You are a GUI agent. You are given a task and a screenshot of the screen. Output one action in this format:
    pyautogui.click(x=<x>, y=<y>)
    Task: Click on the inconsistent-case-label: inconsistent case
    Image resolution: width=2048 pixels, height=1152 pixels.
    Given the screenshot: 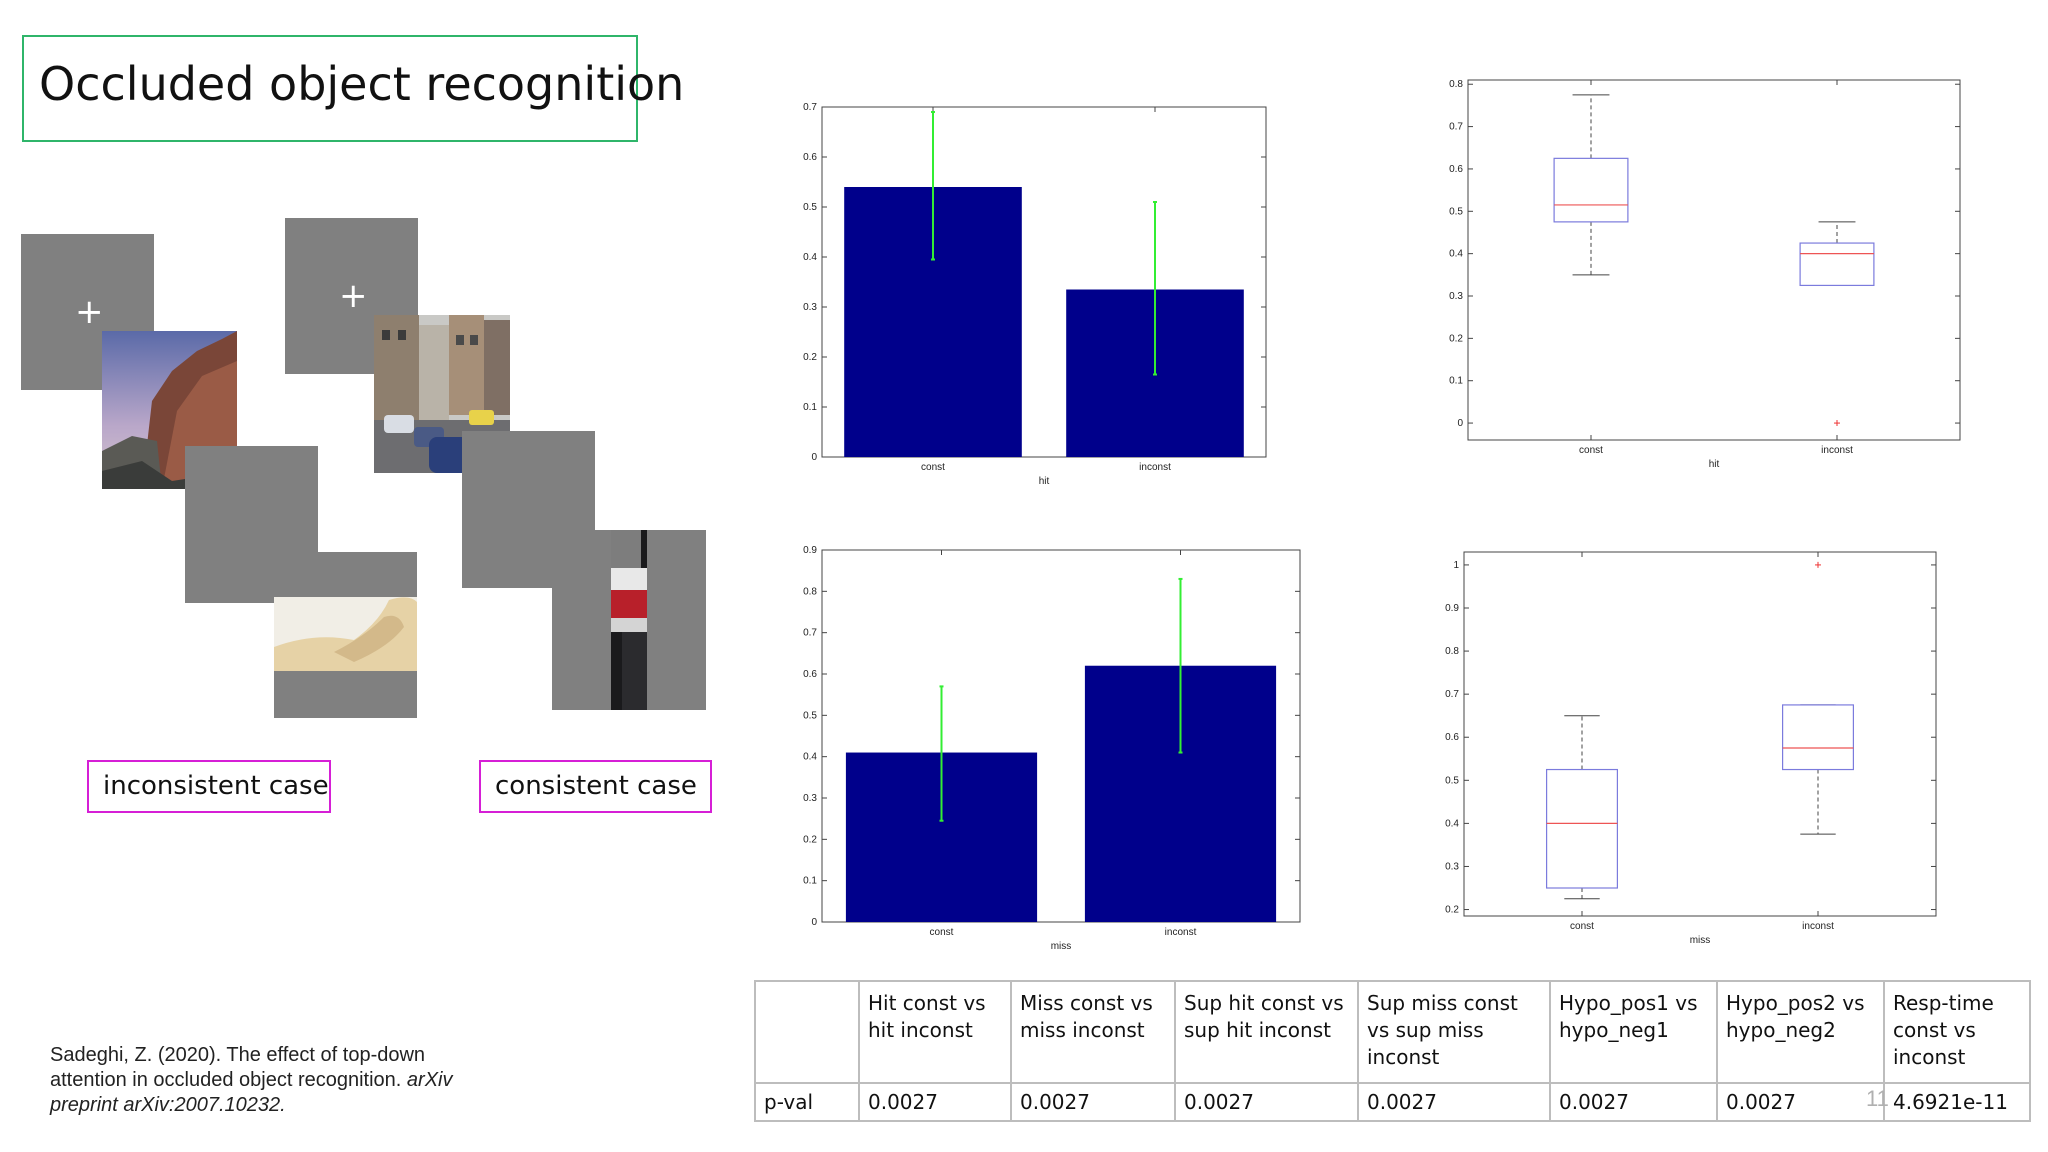 What is the action you would take?
    pyautogui.click(x=209, y=786)
    